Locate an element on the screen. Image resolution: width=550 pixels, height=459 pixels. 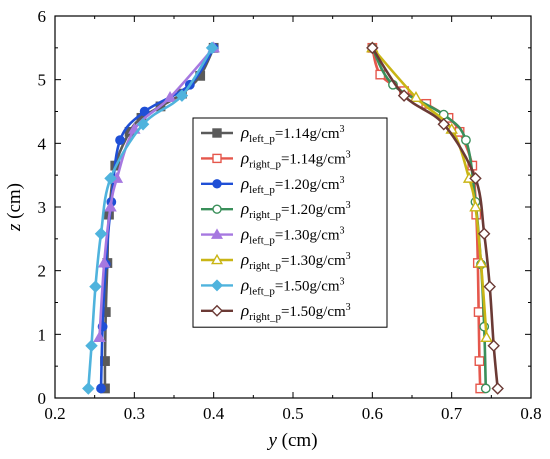
legend-entry: ρright_p=1.14g/cm3 is located at coordinates (276, 159).